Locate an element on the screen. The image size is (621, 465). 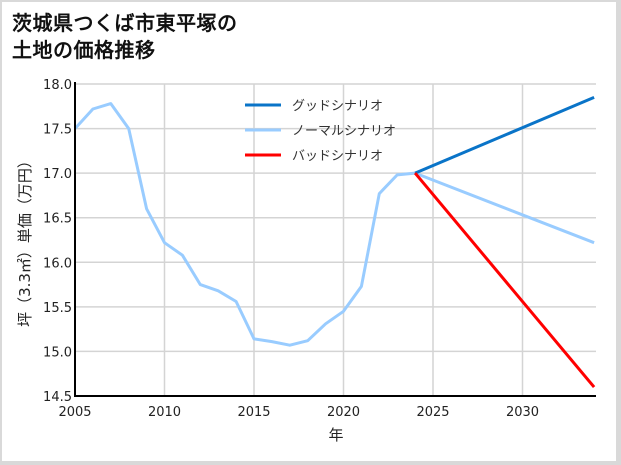
legend-label: ノーマルシナリオ is located at coordinates (344, 131).